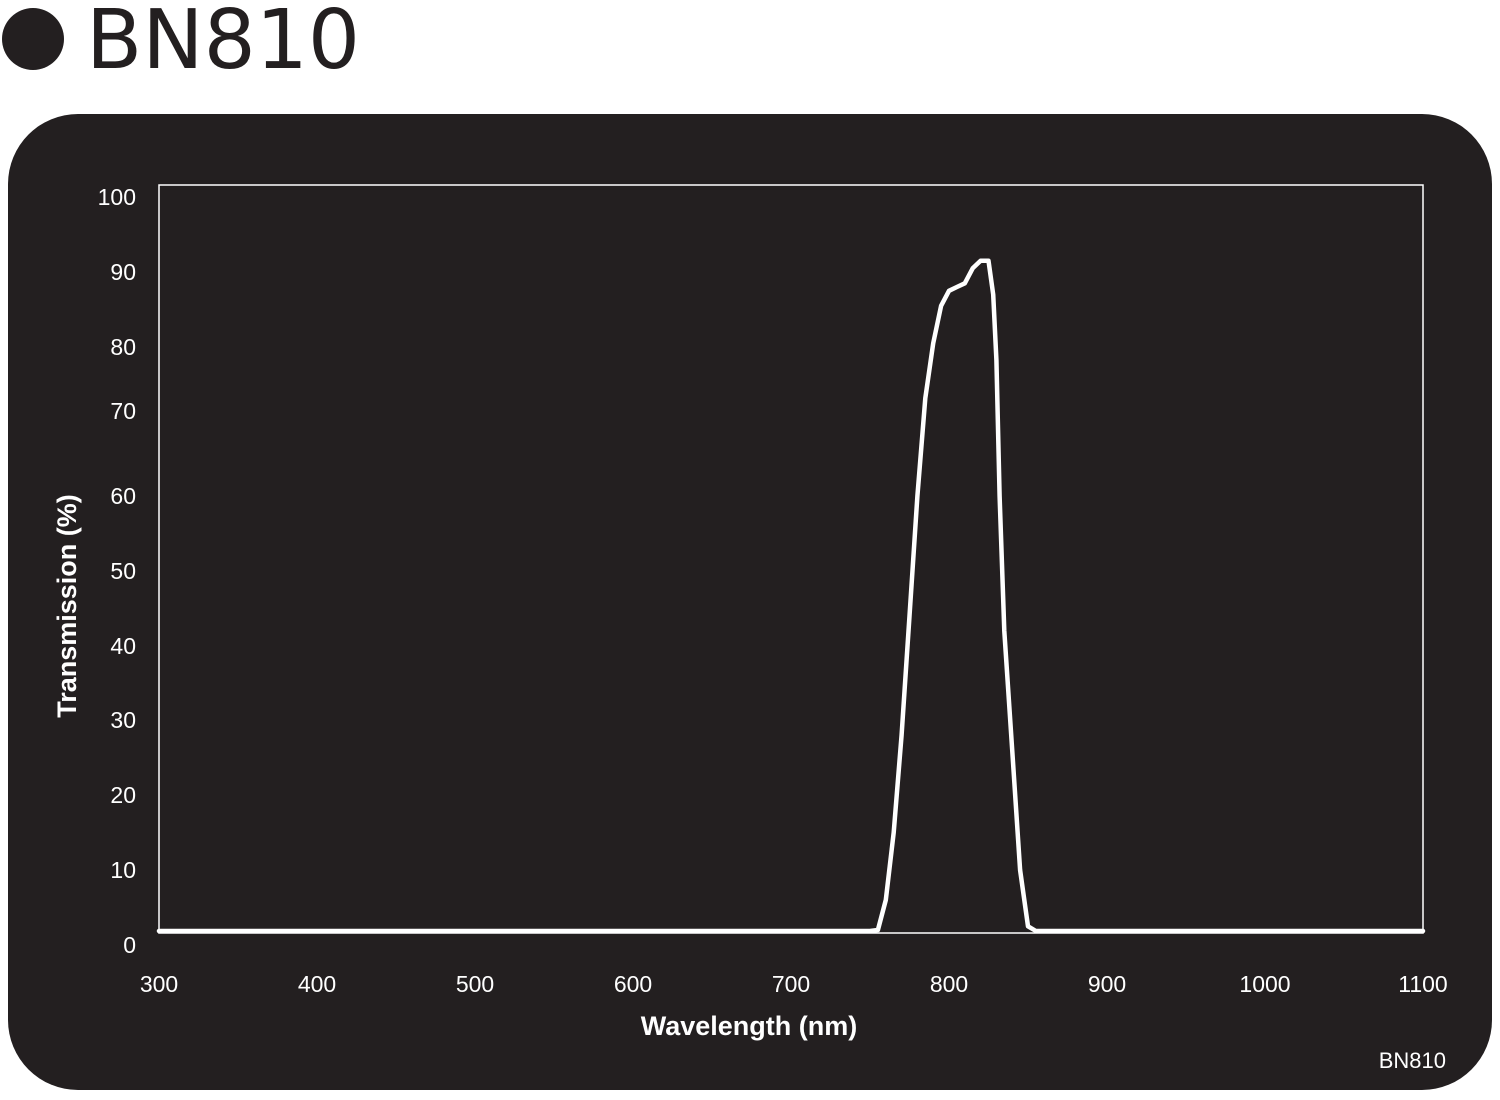  What do you see at coordinates (129, 945) in the screenshot?
I see `y-tick-label: 0` at bounding box center [129, 945].